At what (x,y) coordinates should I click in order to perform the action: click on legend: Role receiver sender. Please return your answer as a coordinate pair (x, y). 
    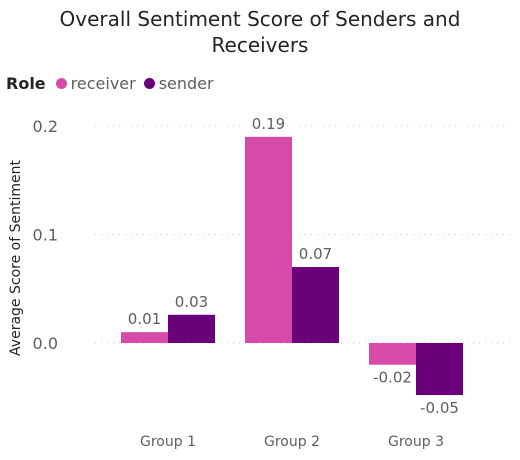
    Looking at the image, I should click on (114, 83).